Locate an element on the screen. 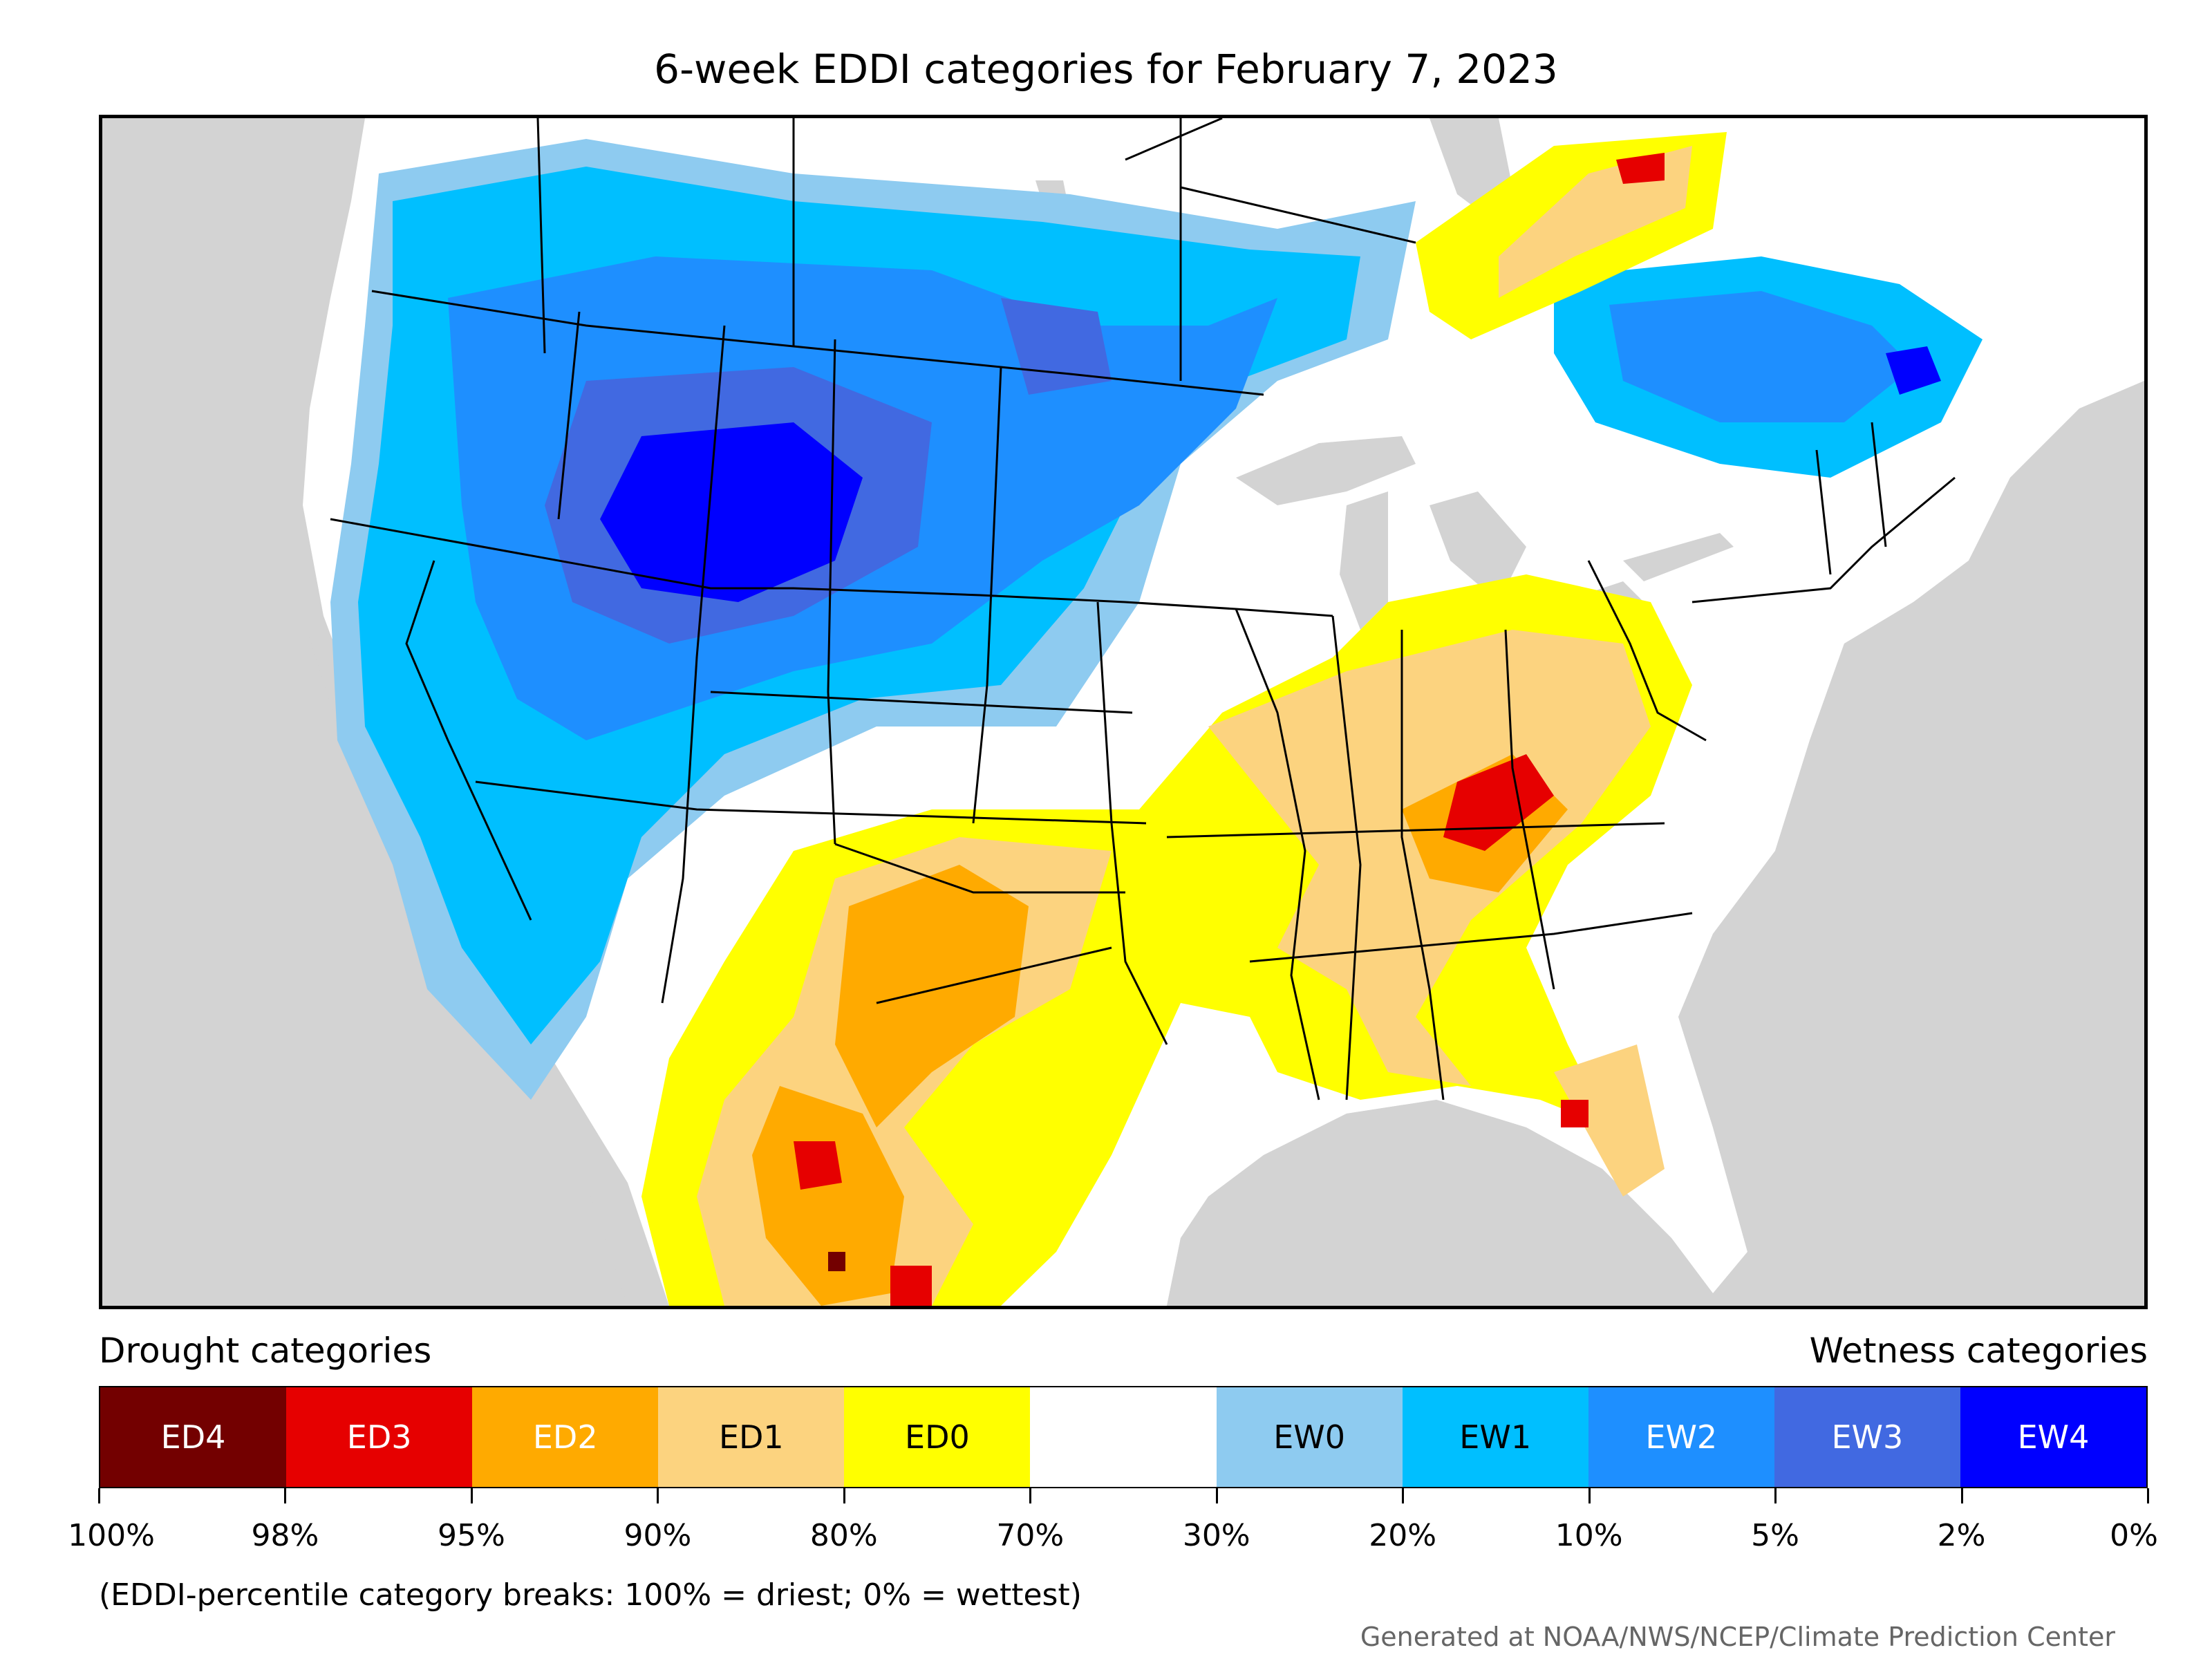  colorbar-cell-neutral is located at coordinates (1124, 1437).